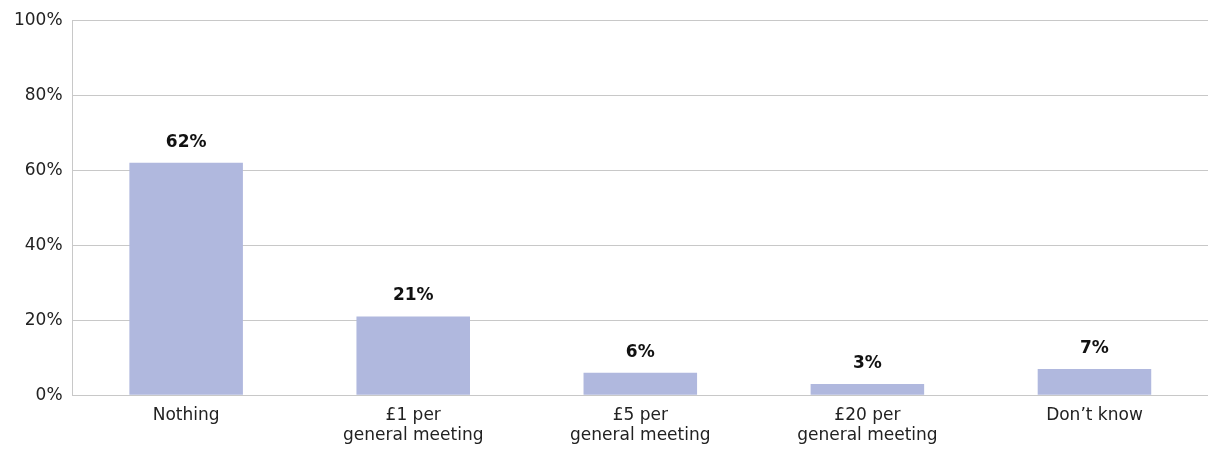 The width and height of the screenshot is (1208, 456). Describe the element at coordinates (38, 18) in the screenshot. I see `y-tick-label: 100%` at that location.